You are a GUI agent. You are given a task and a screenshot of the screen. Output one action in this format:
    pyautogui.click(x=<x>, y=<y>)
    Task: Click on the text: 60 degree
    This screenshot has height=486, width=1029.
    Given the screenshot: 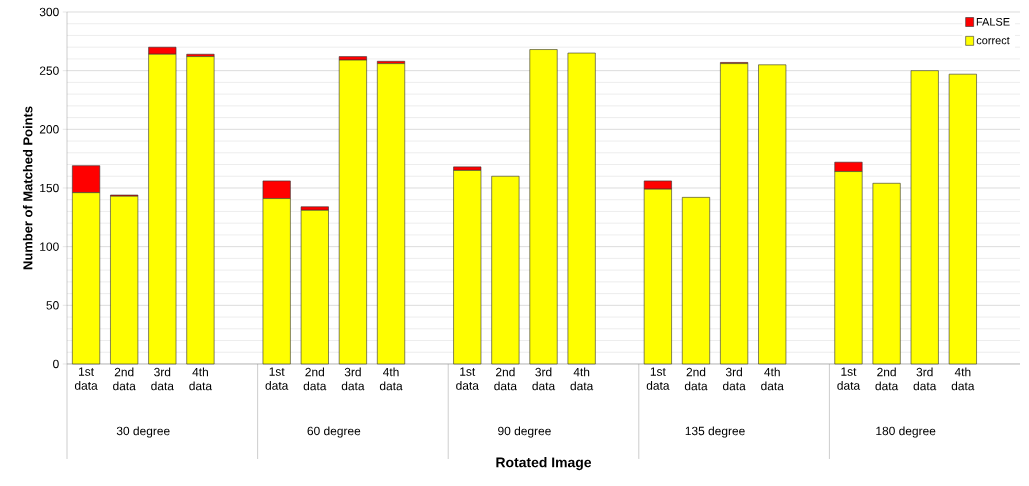 What is the action you would take?
    pyautogui.click(x=334, y=432)
    